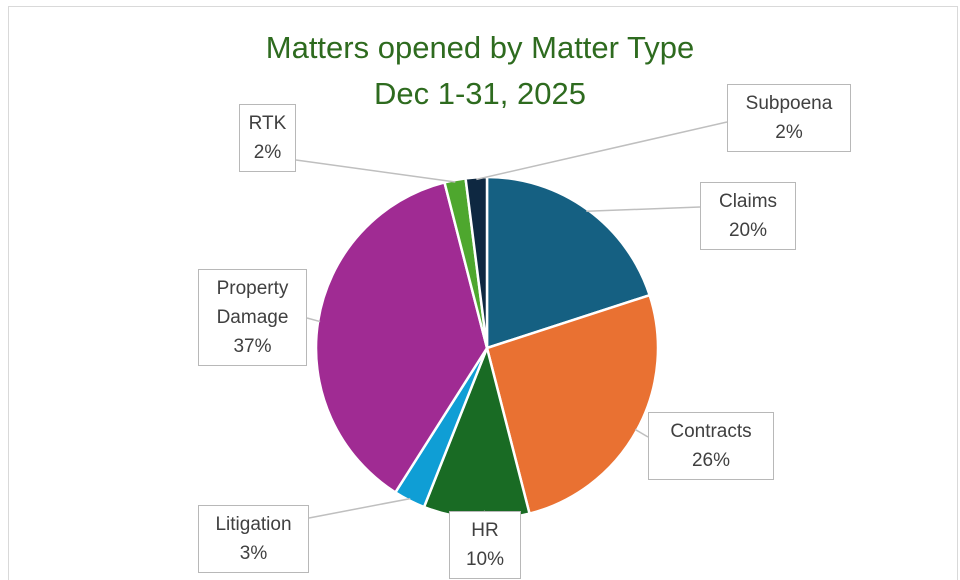  I want to click on value-label: 20%, so click(748, 230).